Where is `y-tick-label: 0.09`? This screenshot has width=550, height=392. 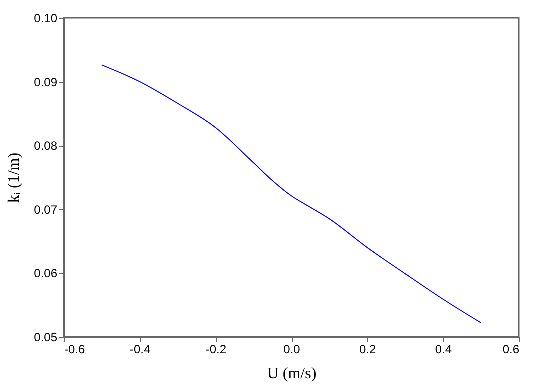 y-tick-label: 0.09 is located at coordinates (46, 82).